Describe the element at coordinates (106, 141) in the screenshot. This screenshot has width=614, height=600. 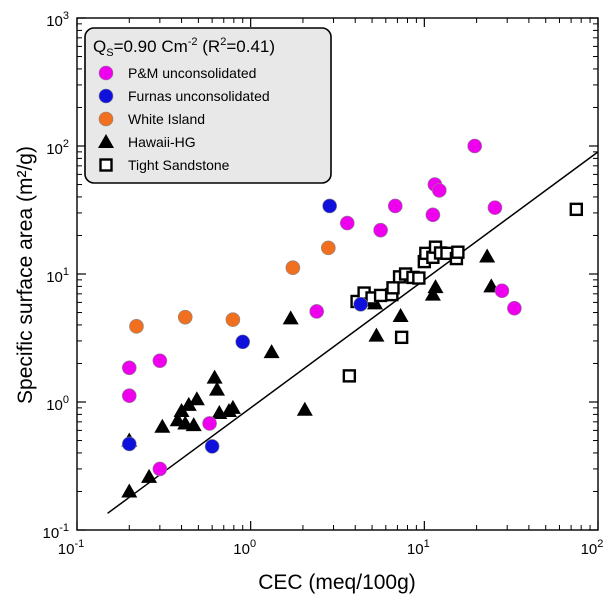
I see `legend-marker-hawaii-hg` at that location.